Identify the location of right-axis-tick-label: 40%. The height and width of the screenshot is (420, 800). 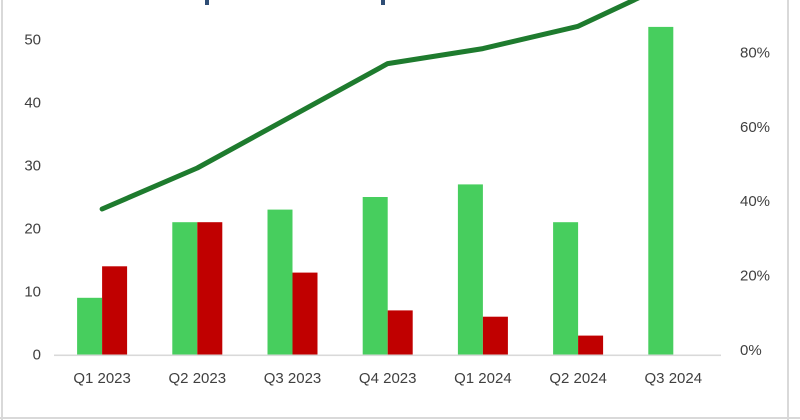
(755, 201).